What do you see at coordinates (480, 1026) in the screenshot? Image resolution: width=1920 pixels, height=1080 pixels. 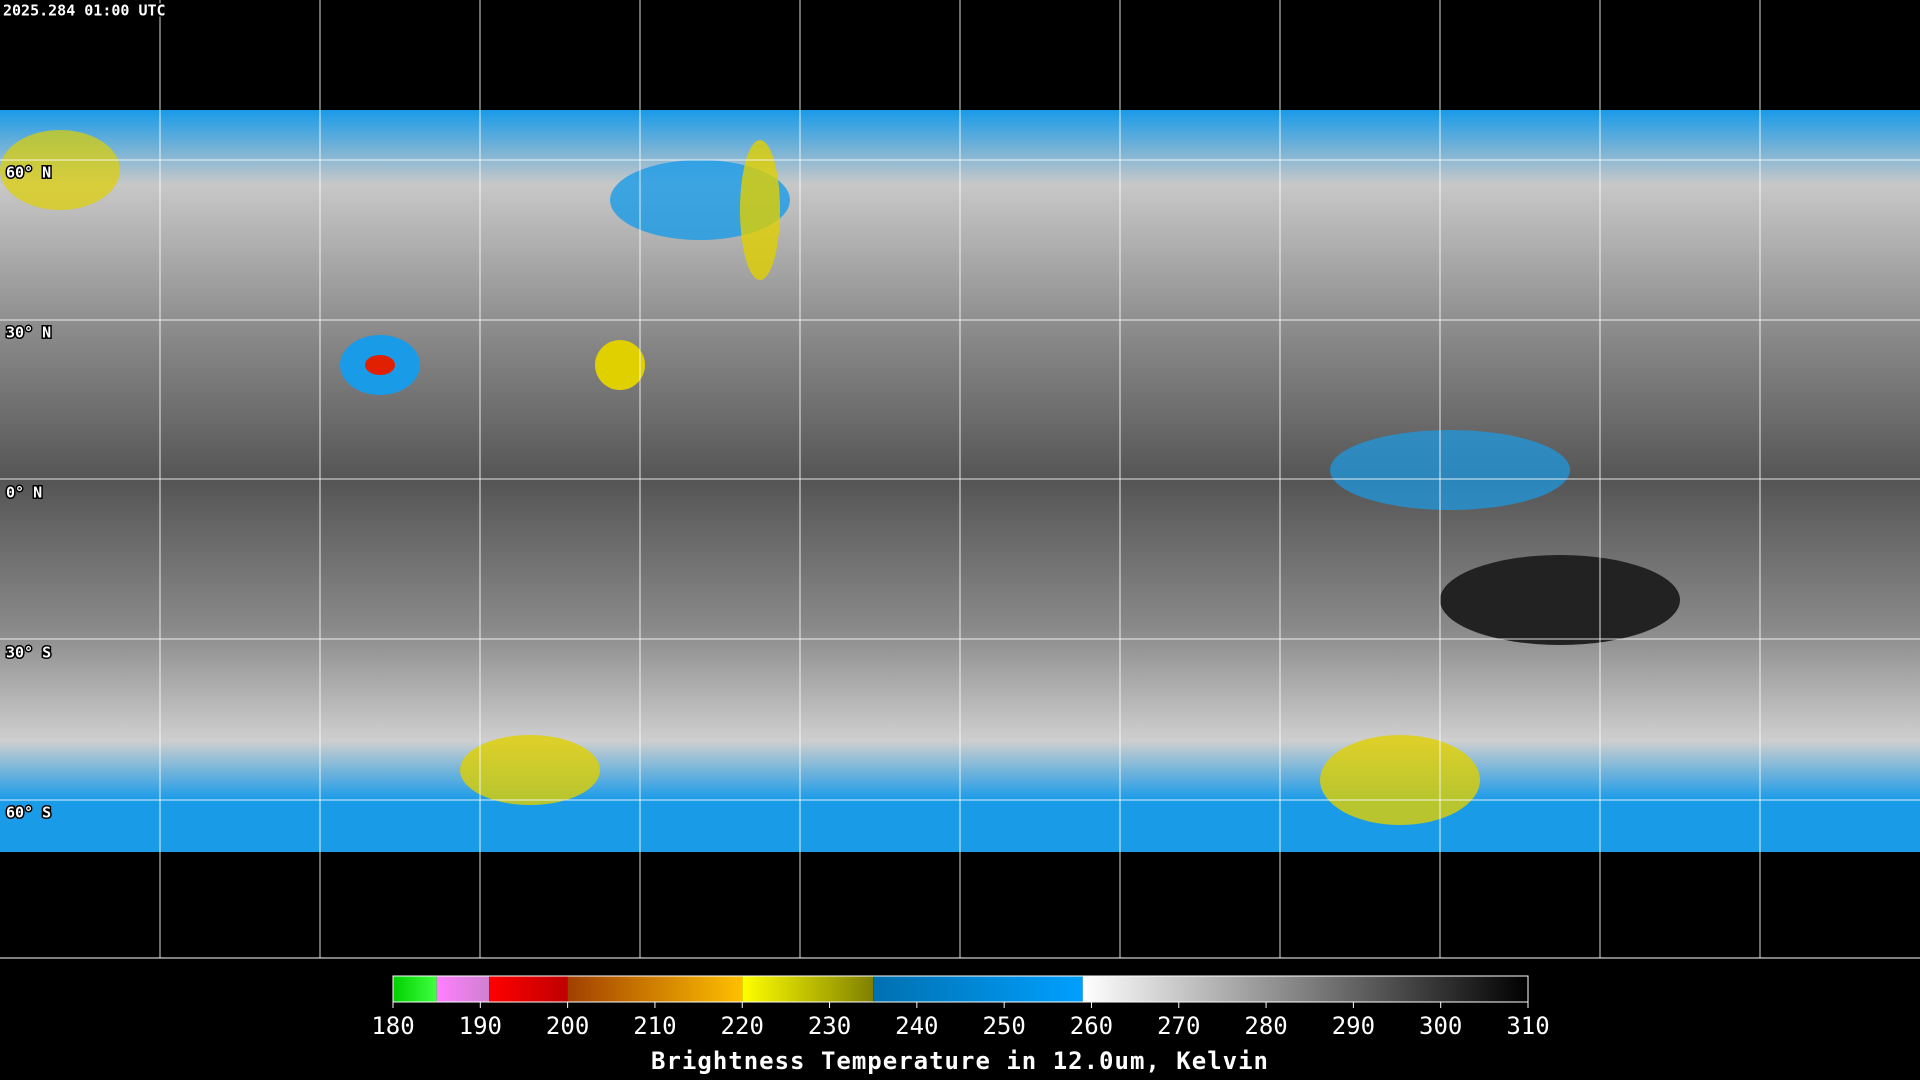 I see `colorbar-tick-label: 190` at bounding box center [480, 1026].